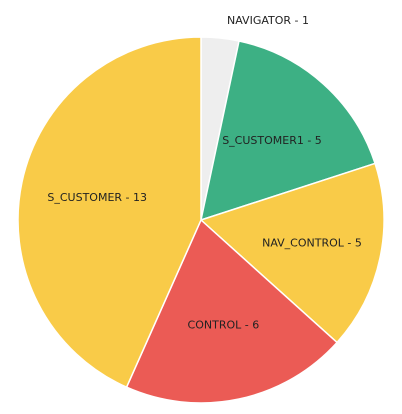 The width and height of the screenshot is (402, 414). I want to click on slice-label-nav-control: NAV_CONTROL - 5, so click(312, 243).